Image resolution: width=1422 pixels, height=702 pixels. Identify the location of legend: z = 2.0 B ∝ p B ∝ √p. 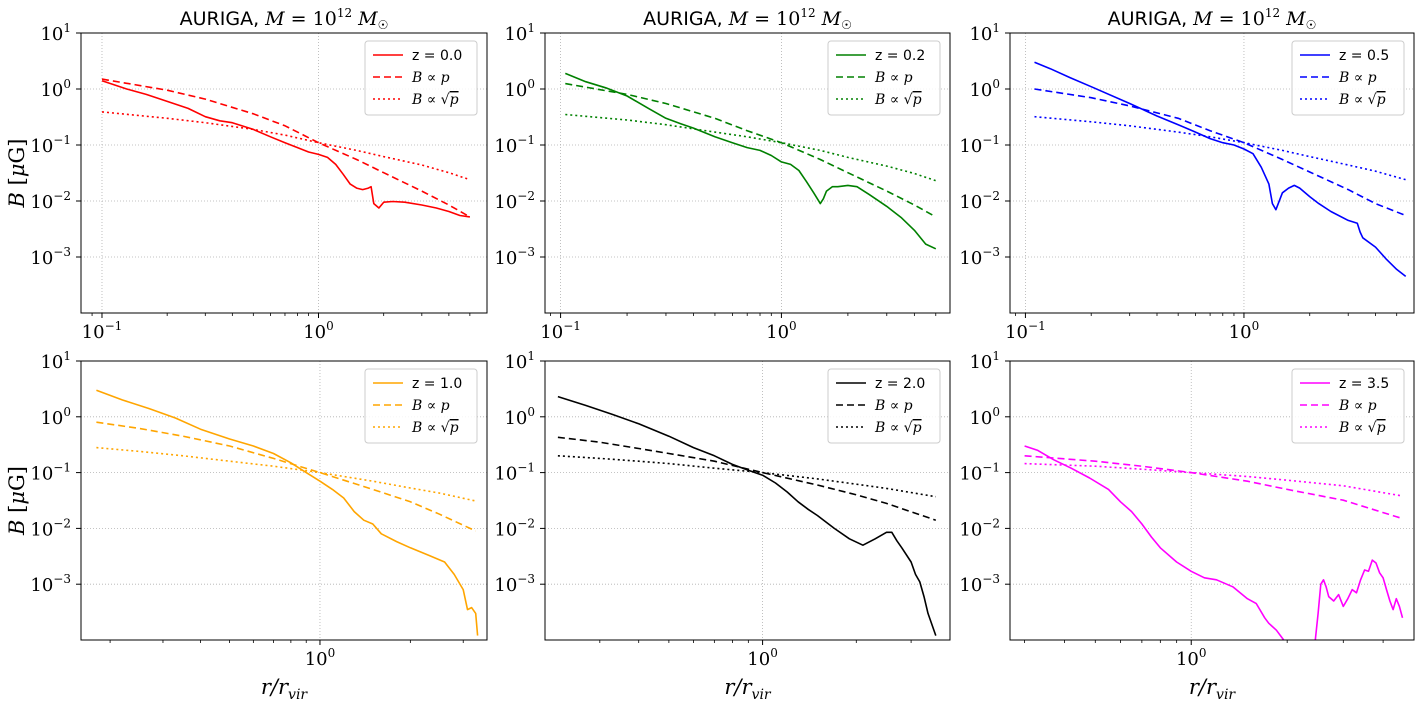
(884, 406).